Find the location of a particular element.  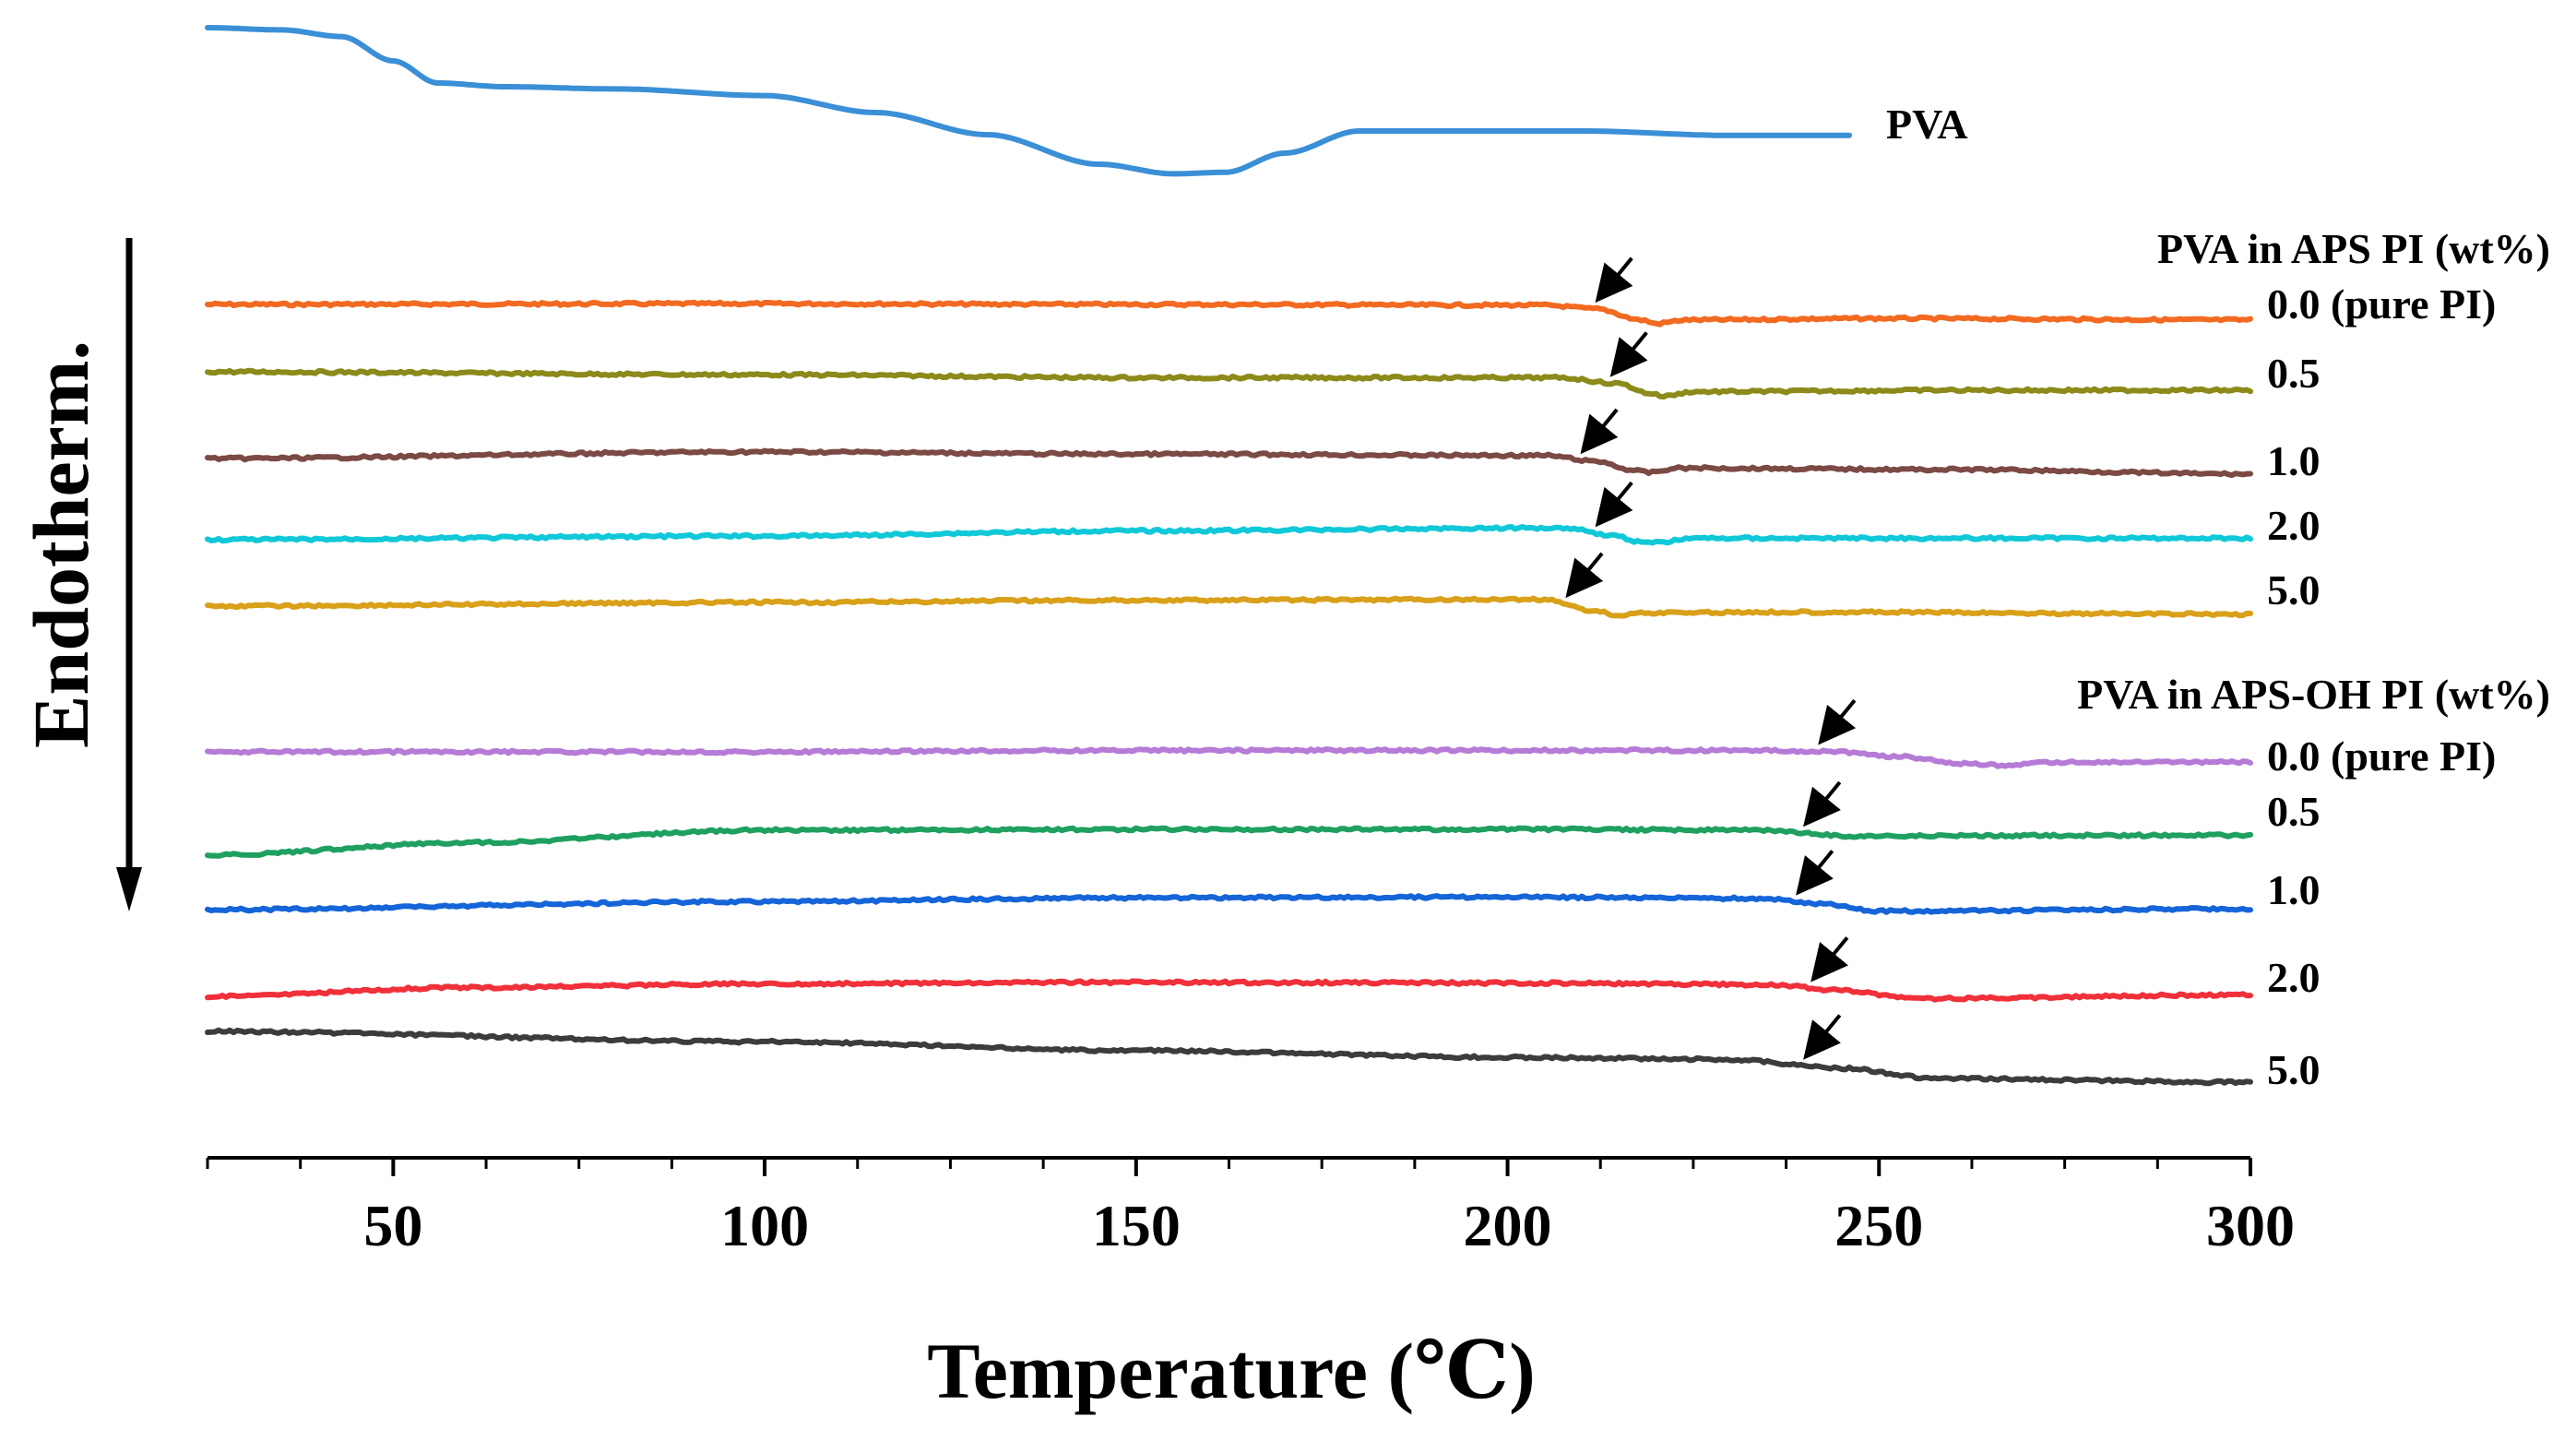

series-aps-0_0: 0.0 (pure PI) is located at coordinates (1350, 292).